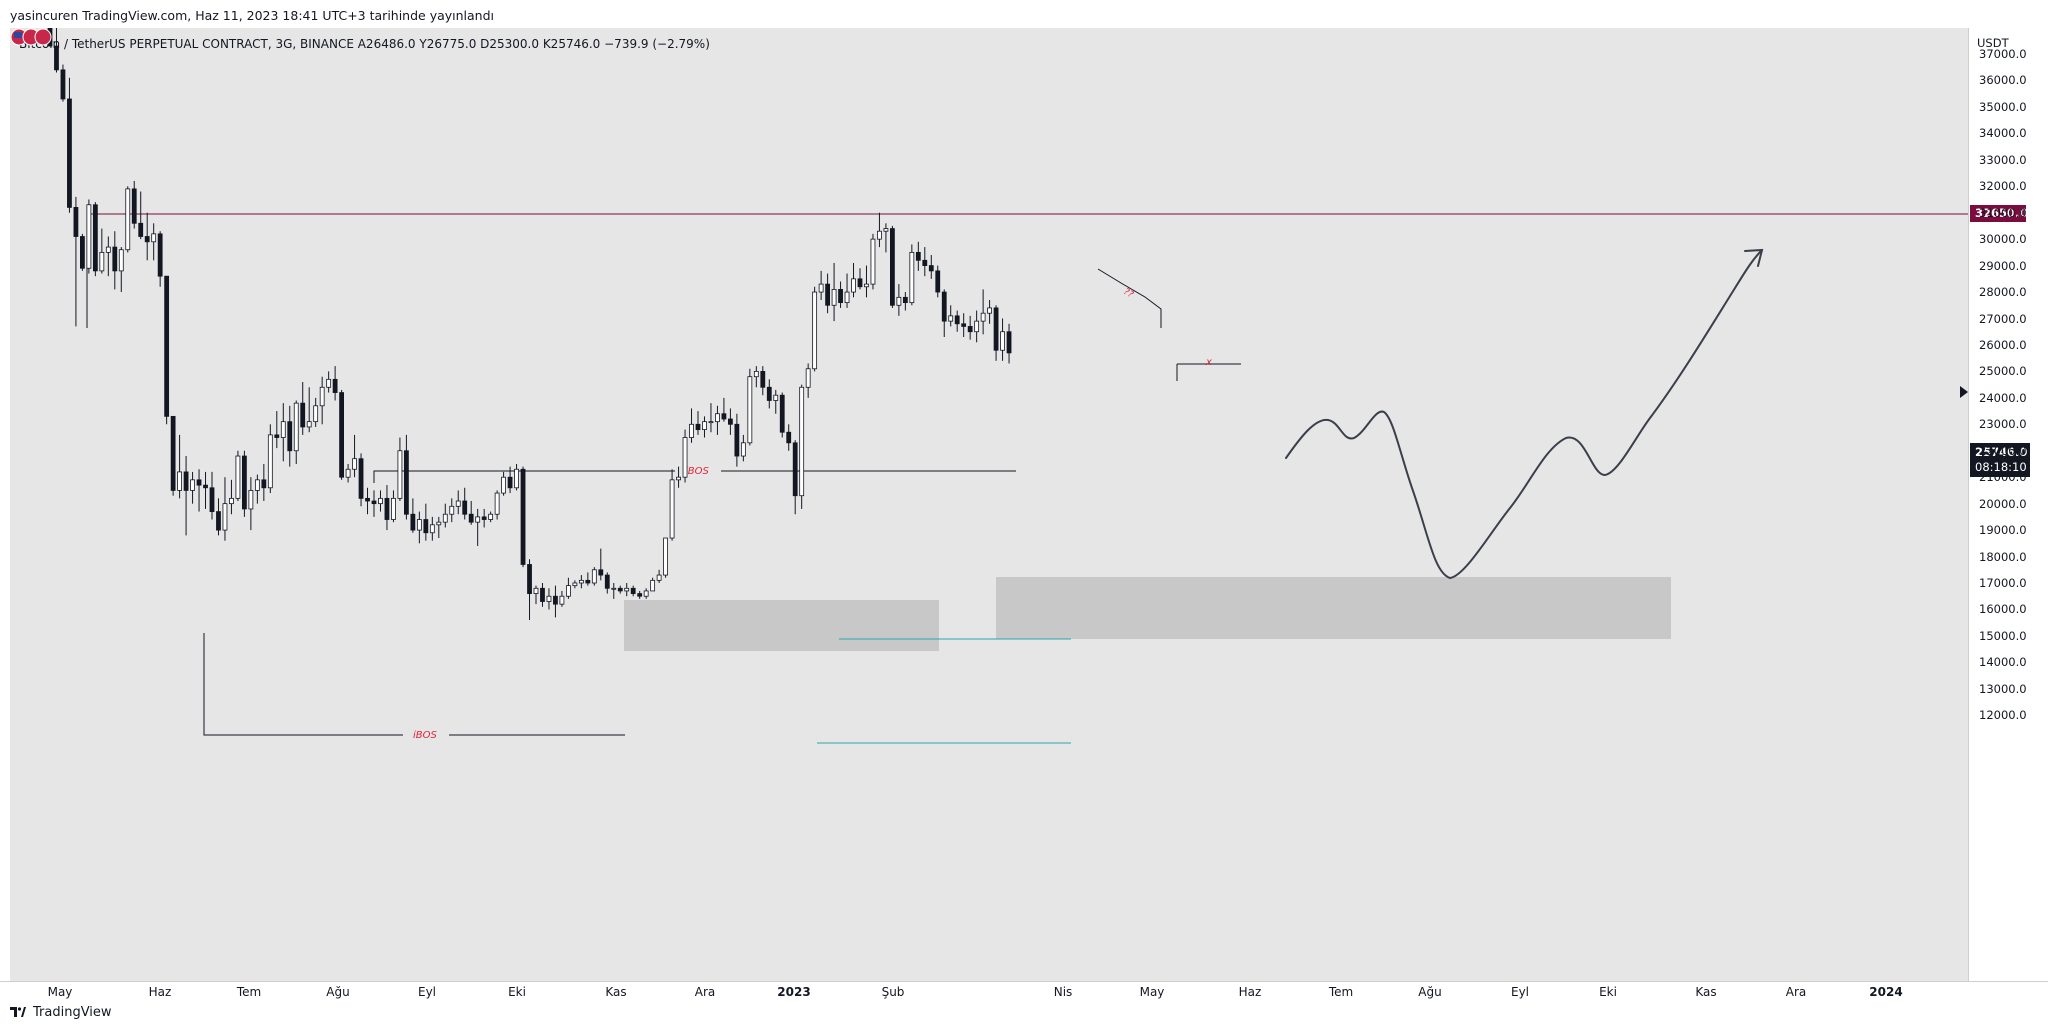 The height and width of the screenshot is (1024, 2048). What do you see at coordinates (781, 625) in the screenshot?
I see `demand-zone-left` at bounding box center [781, 625].